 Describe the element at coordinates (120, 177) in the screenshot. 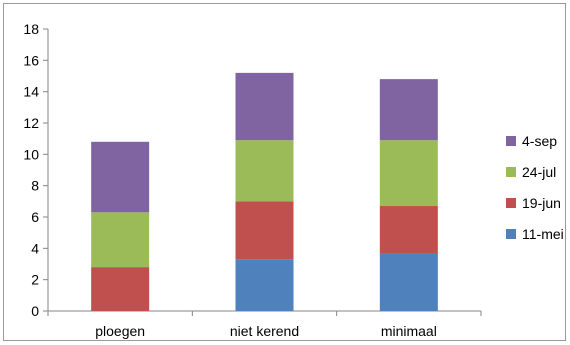

I see `bar-segment-ploegen-4-sep` at that location.